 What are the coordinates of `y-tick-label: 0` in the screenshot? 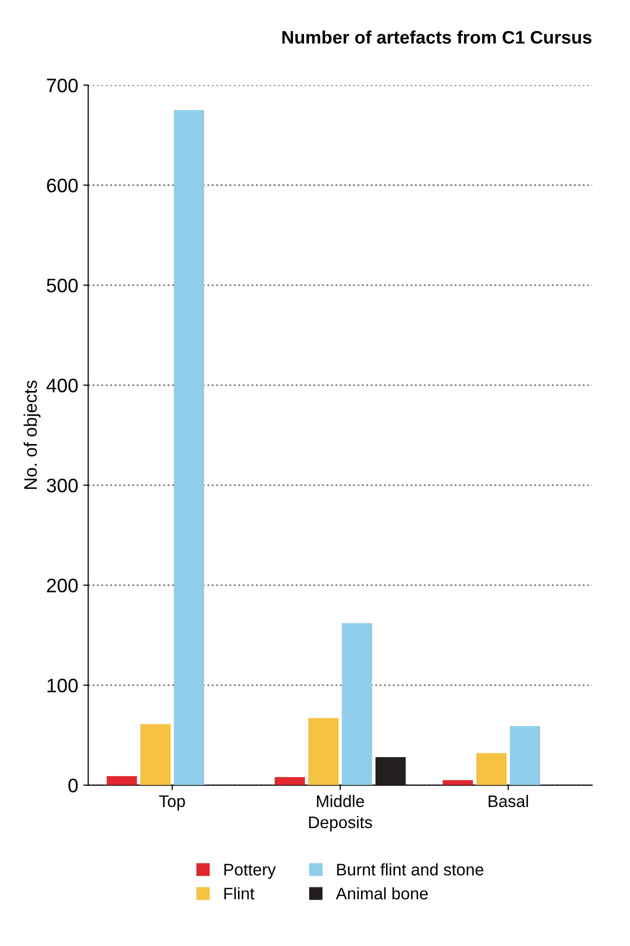 It's located at (73, 785).